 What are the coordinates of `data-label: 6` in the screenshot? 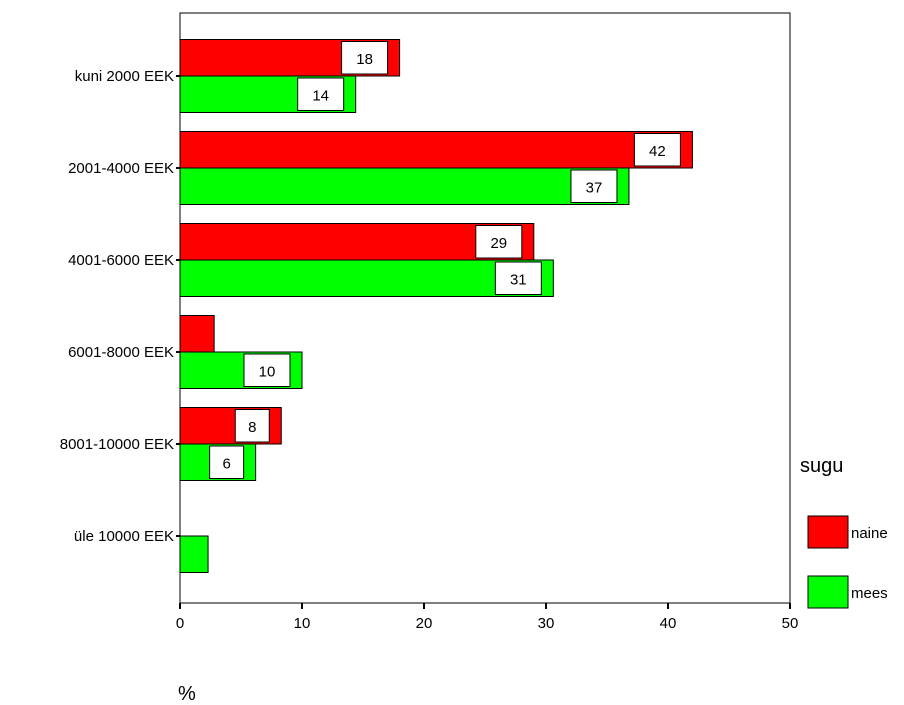 It's located at (226, 463).